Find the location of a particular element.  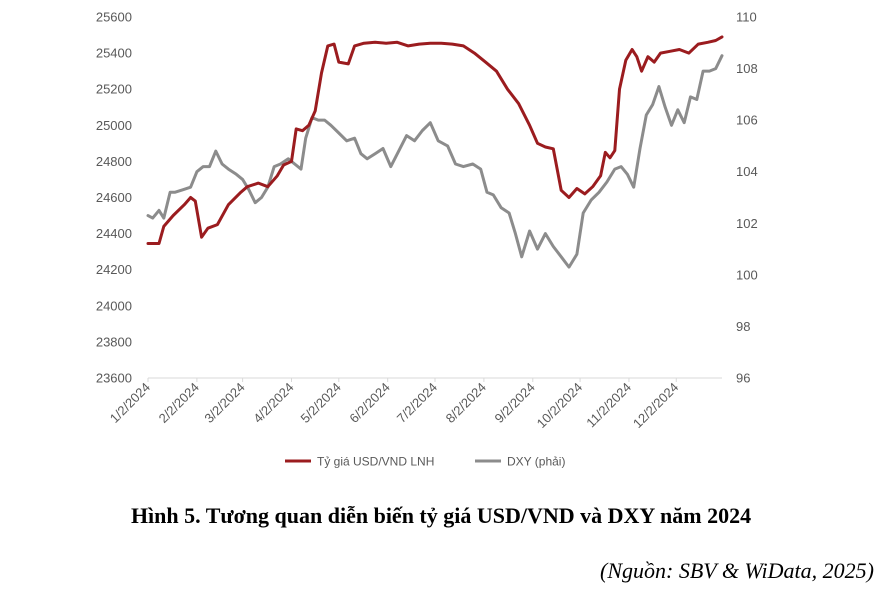

x-tick-label: 6/2/2024 is located at coordinates (369, 403).